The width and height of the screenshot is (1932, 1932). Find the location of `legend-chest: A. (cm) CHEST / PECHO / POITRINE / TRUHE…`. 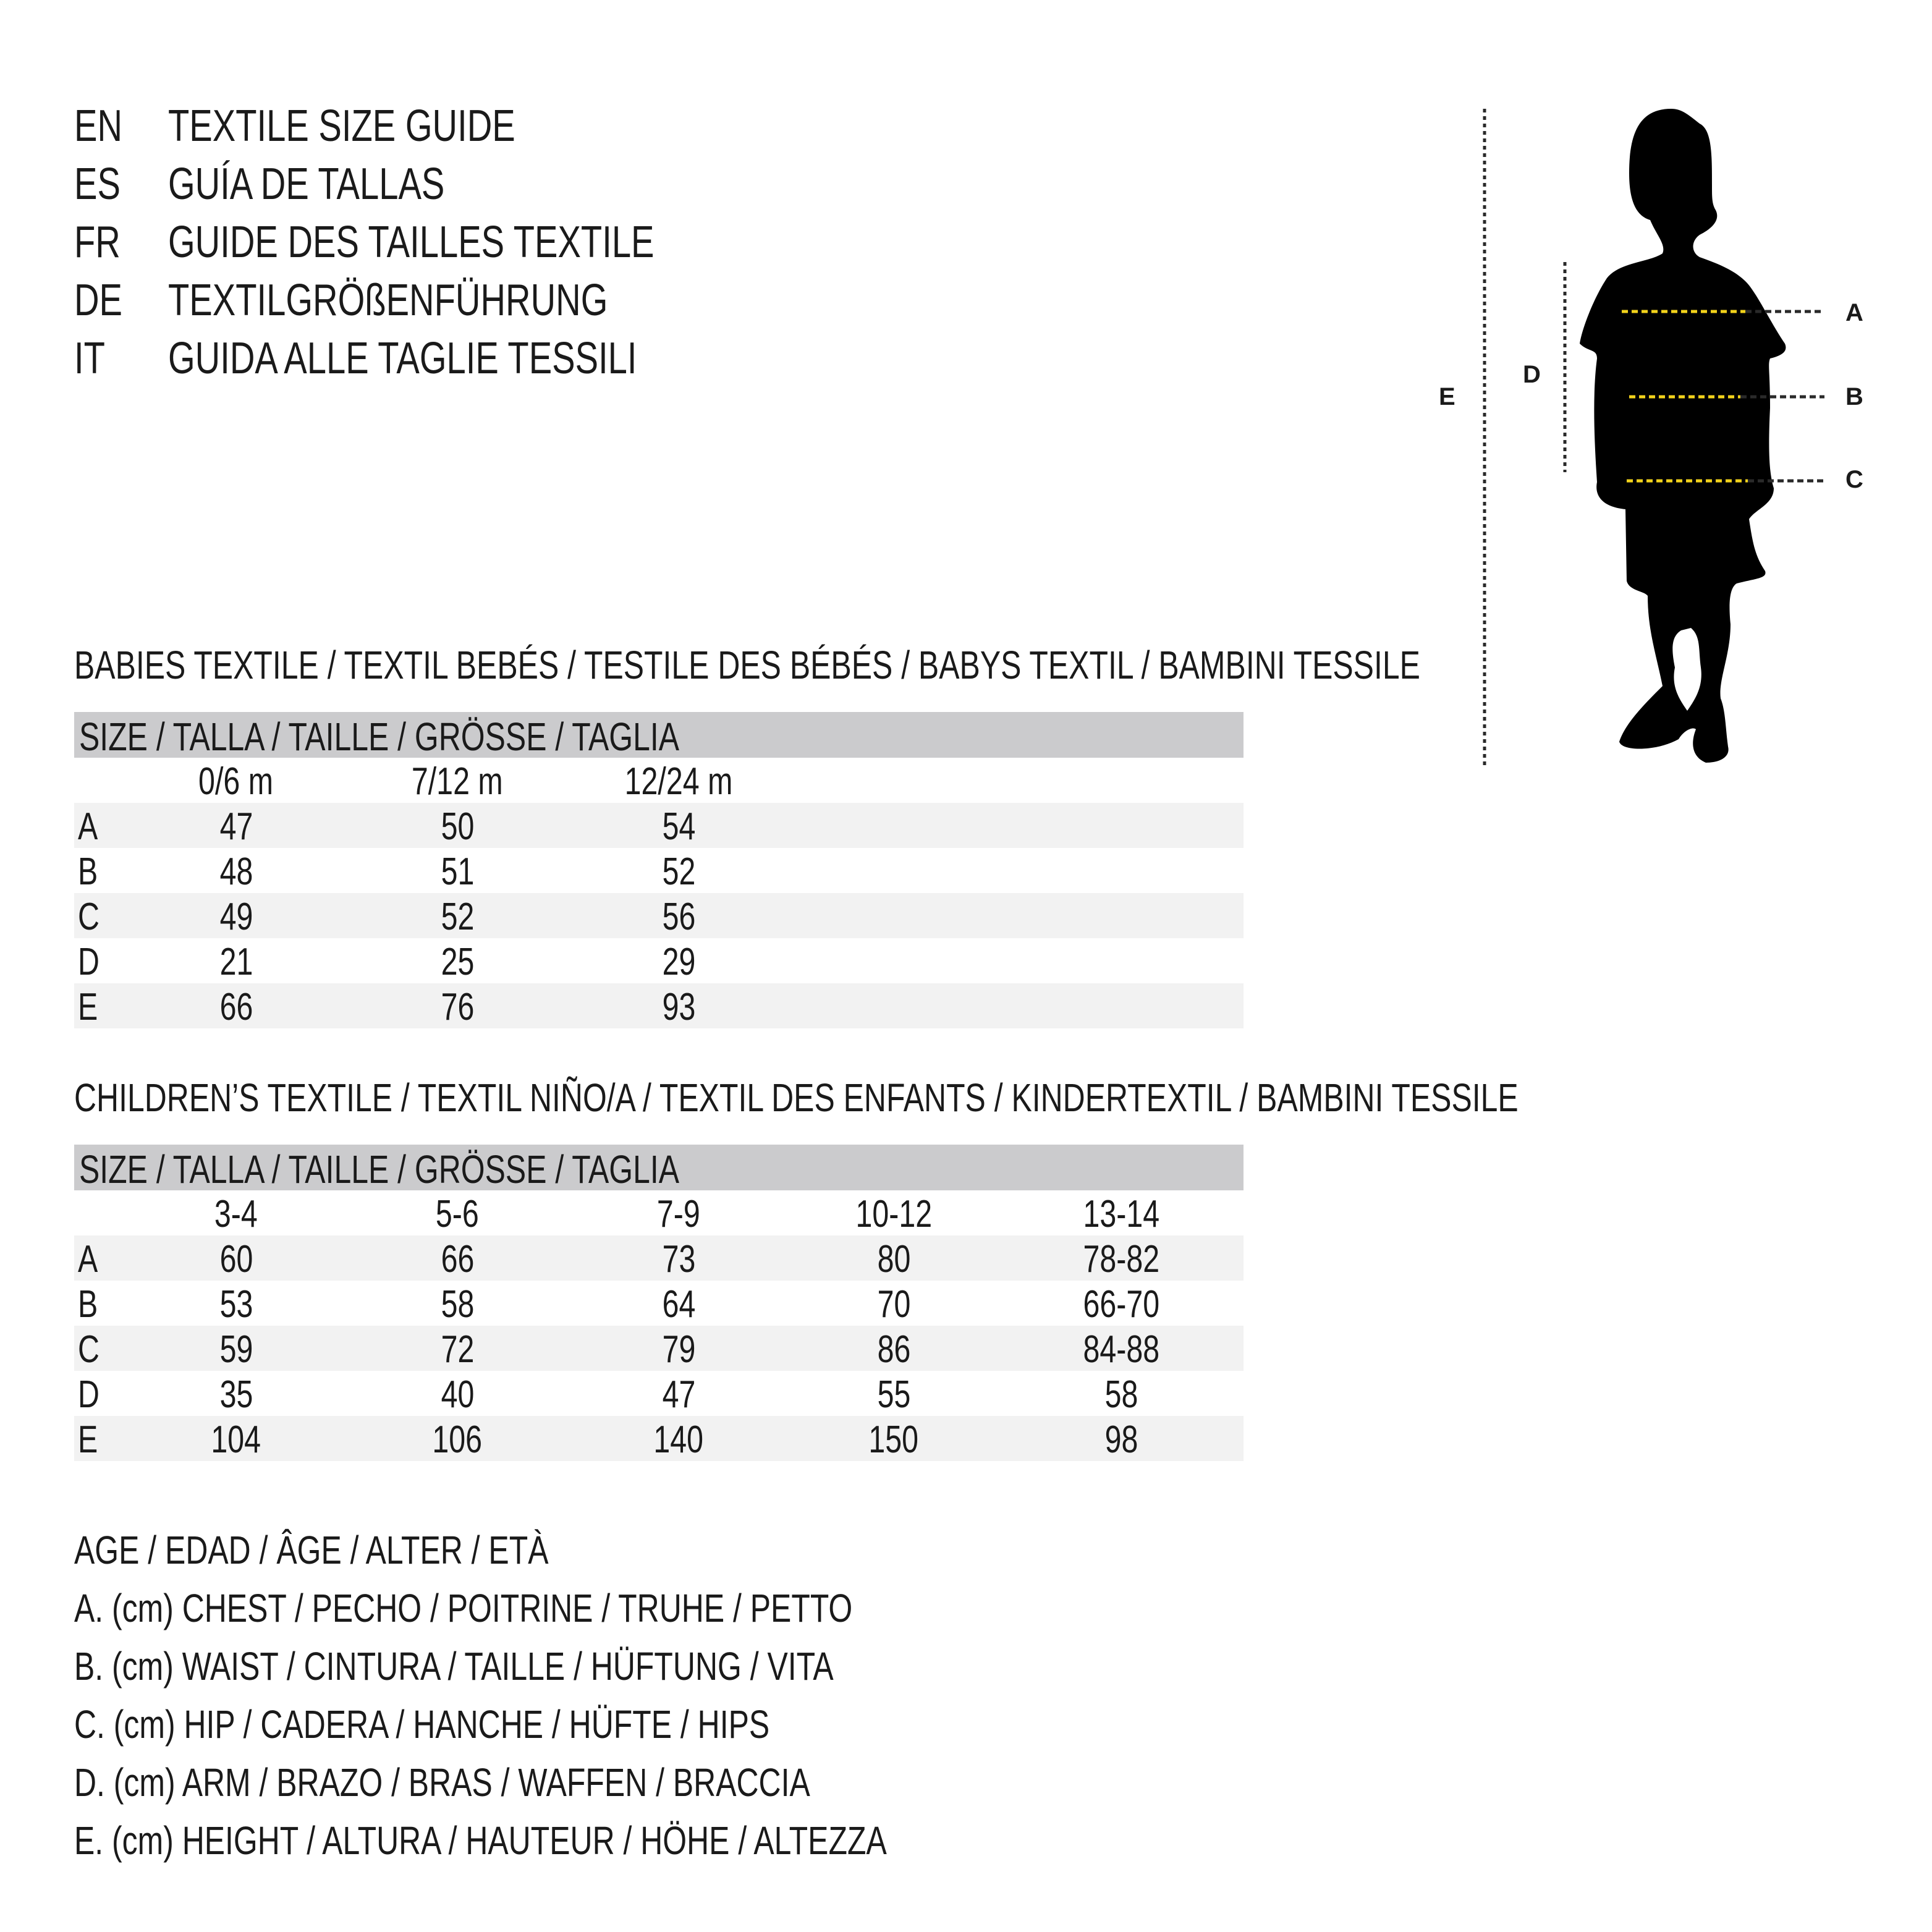

legend-chest: A. (cm) CHEST / PECHO / POITRINE / TRUHE… is located at coordinates (463, 1608).